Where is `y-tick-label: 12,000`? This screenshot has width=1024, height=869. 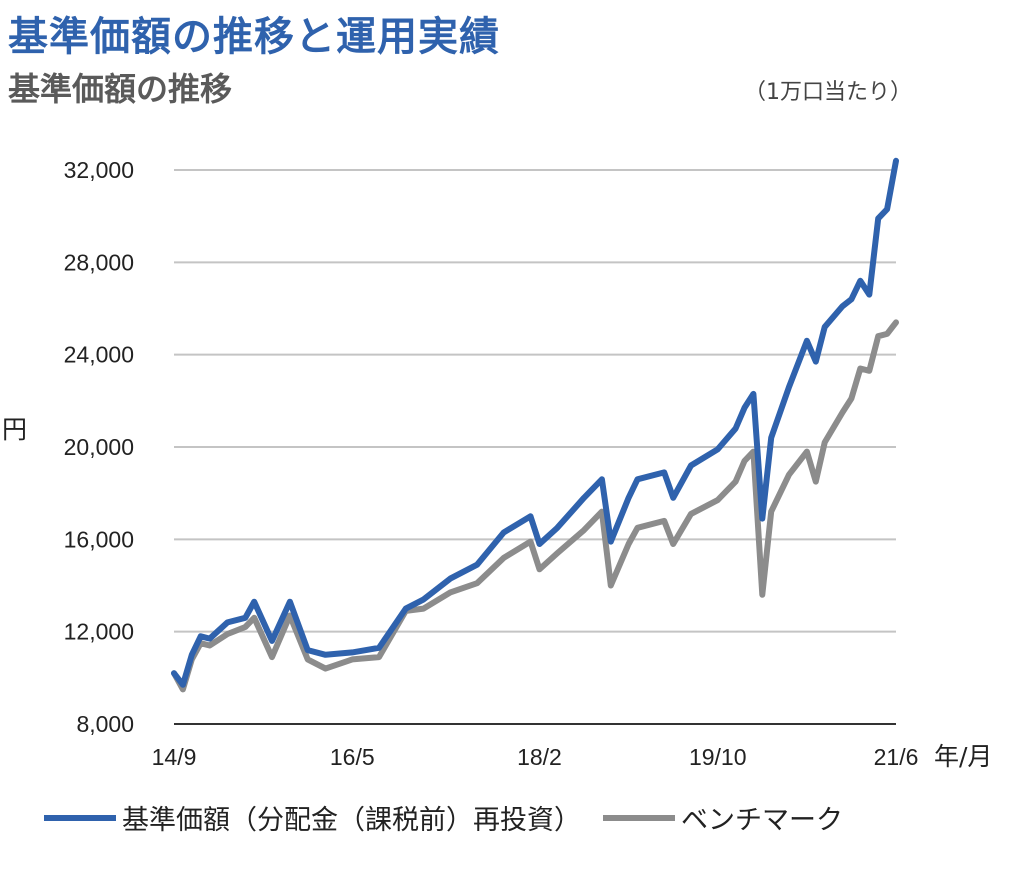 y-tick-label: 12,000 is located at coordinates (99, 632).